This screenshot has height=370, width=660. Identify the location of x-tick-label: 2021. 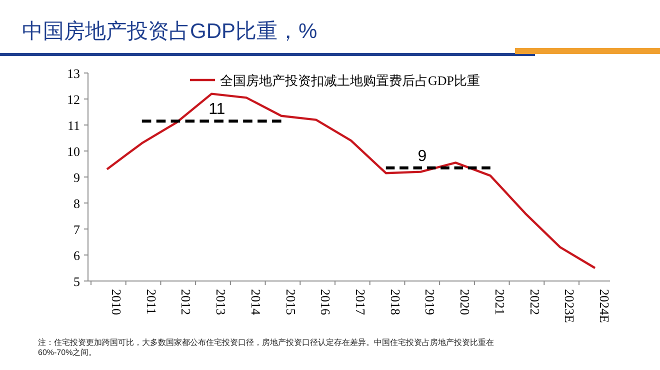
(500, 302).